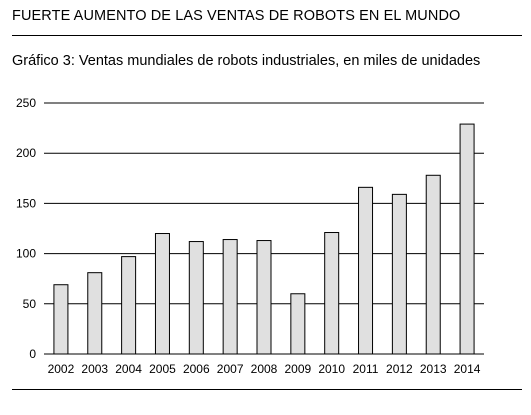 The image size is (531, 415). Describe the element at coordinates (61, 319) in the screenshot. I see `bar-2002` at that location.